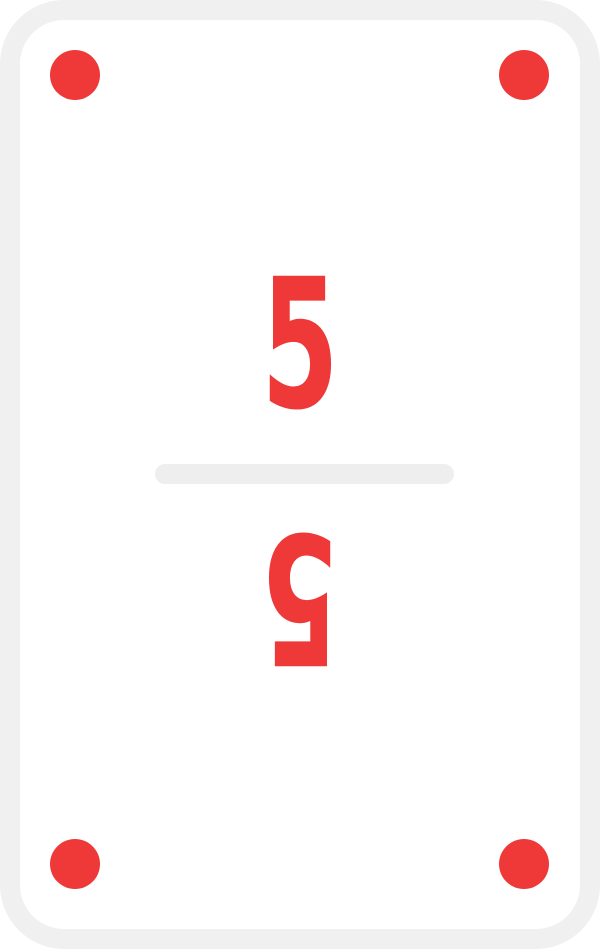  Describe the element at coordinates (304, 474) in the screenshot. I see `card-divider` at that location.